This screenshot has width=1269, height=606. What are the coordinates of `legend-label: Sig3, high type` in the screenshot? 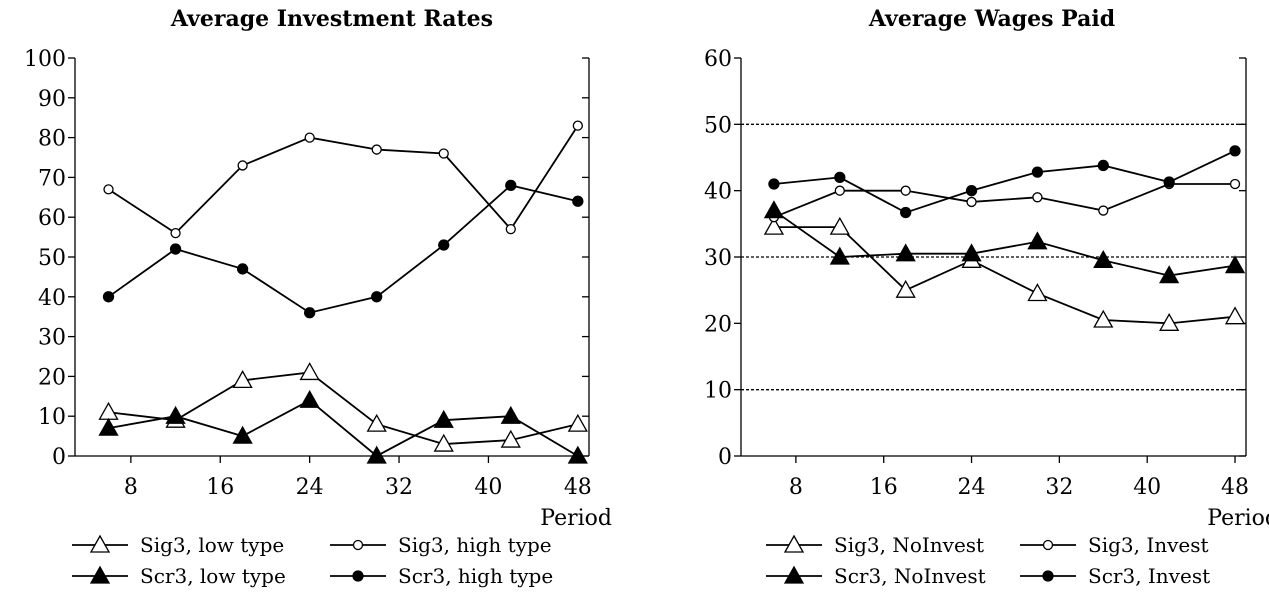 It's located at (475, 545).